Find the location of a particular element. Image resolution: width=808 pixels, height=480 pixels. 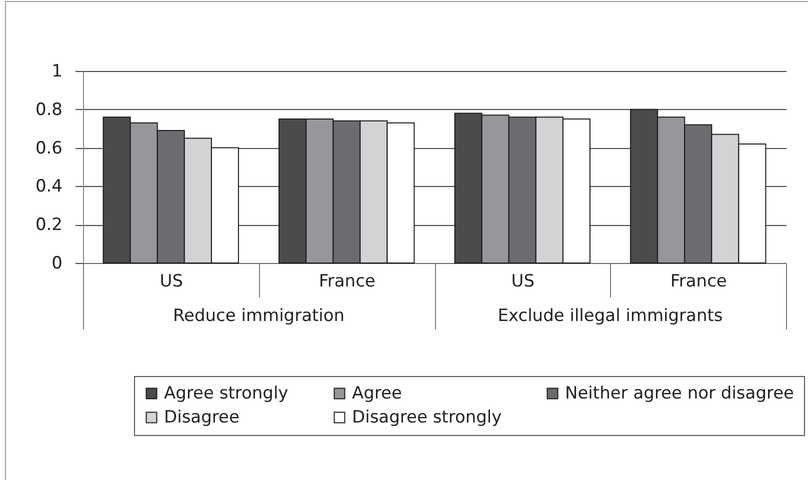

legend-label: Agree is located at coordinates (377, 394).